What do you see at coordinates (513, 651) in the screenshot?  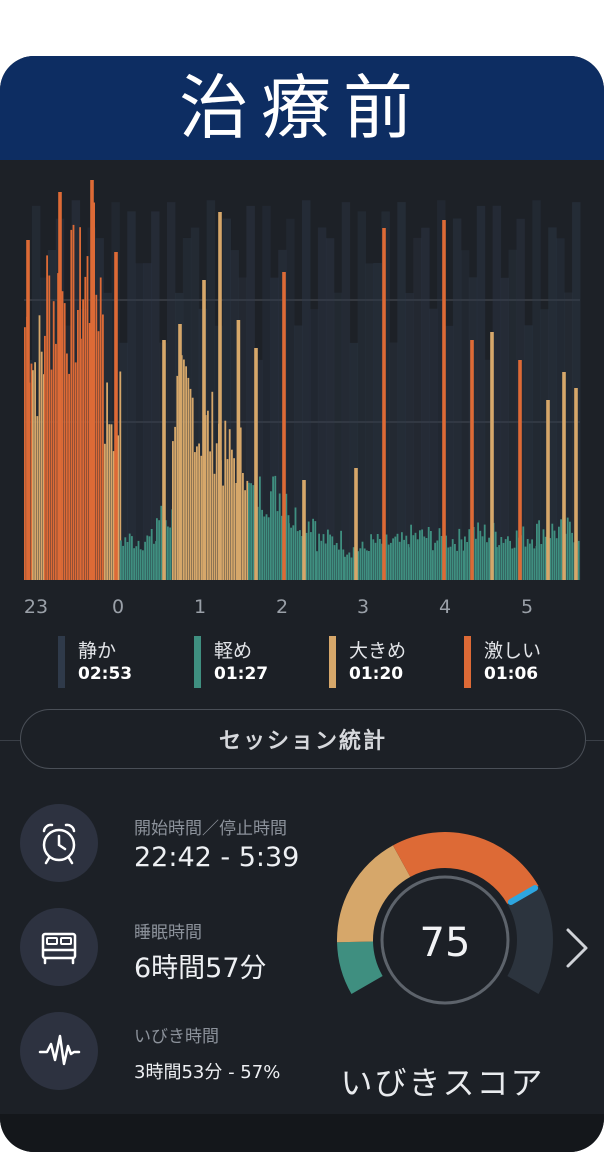 I see `legend-name: 激しい` at bounding box center [513, 651].